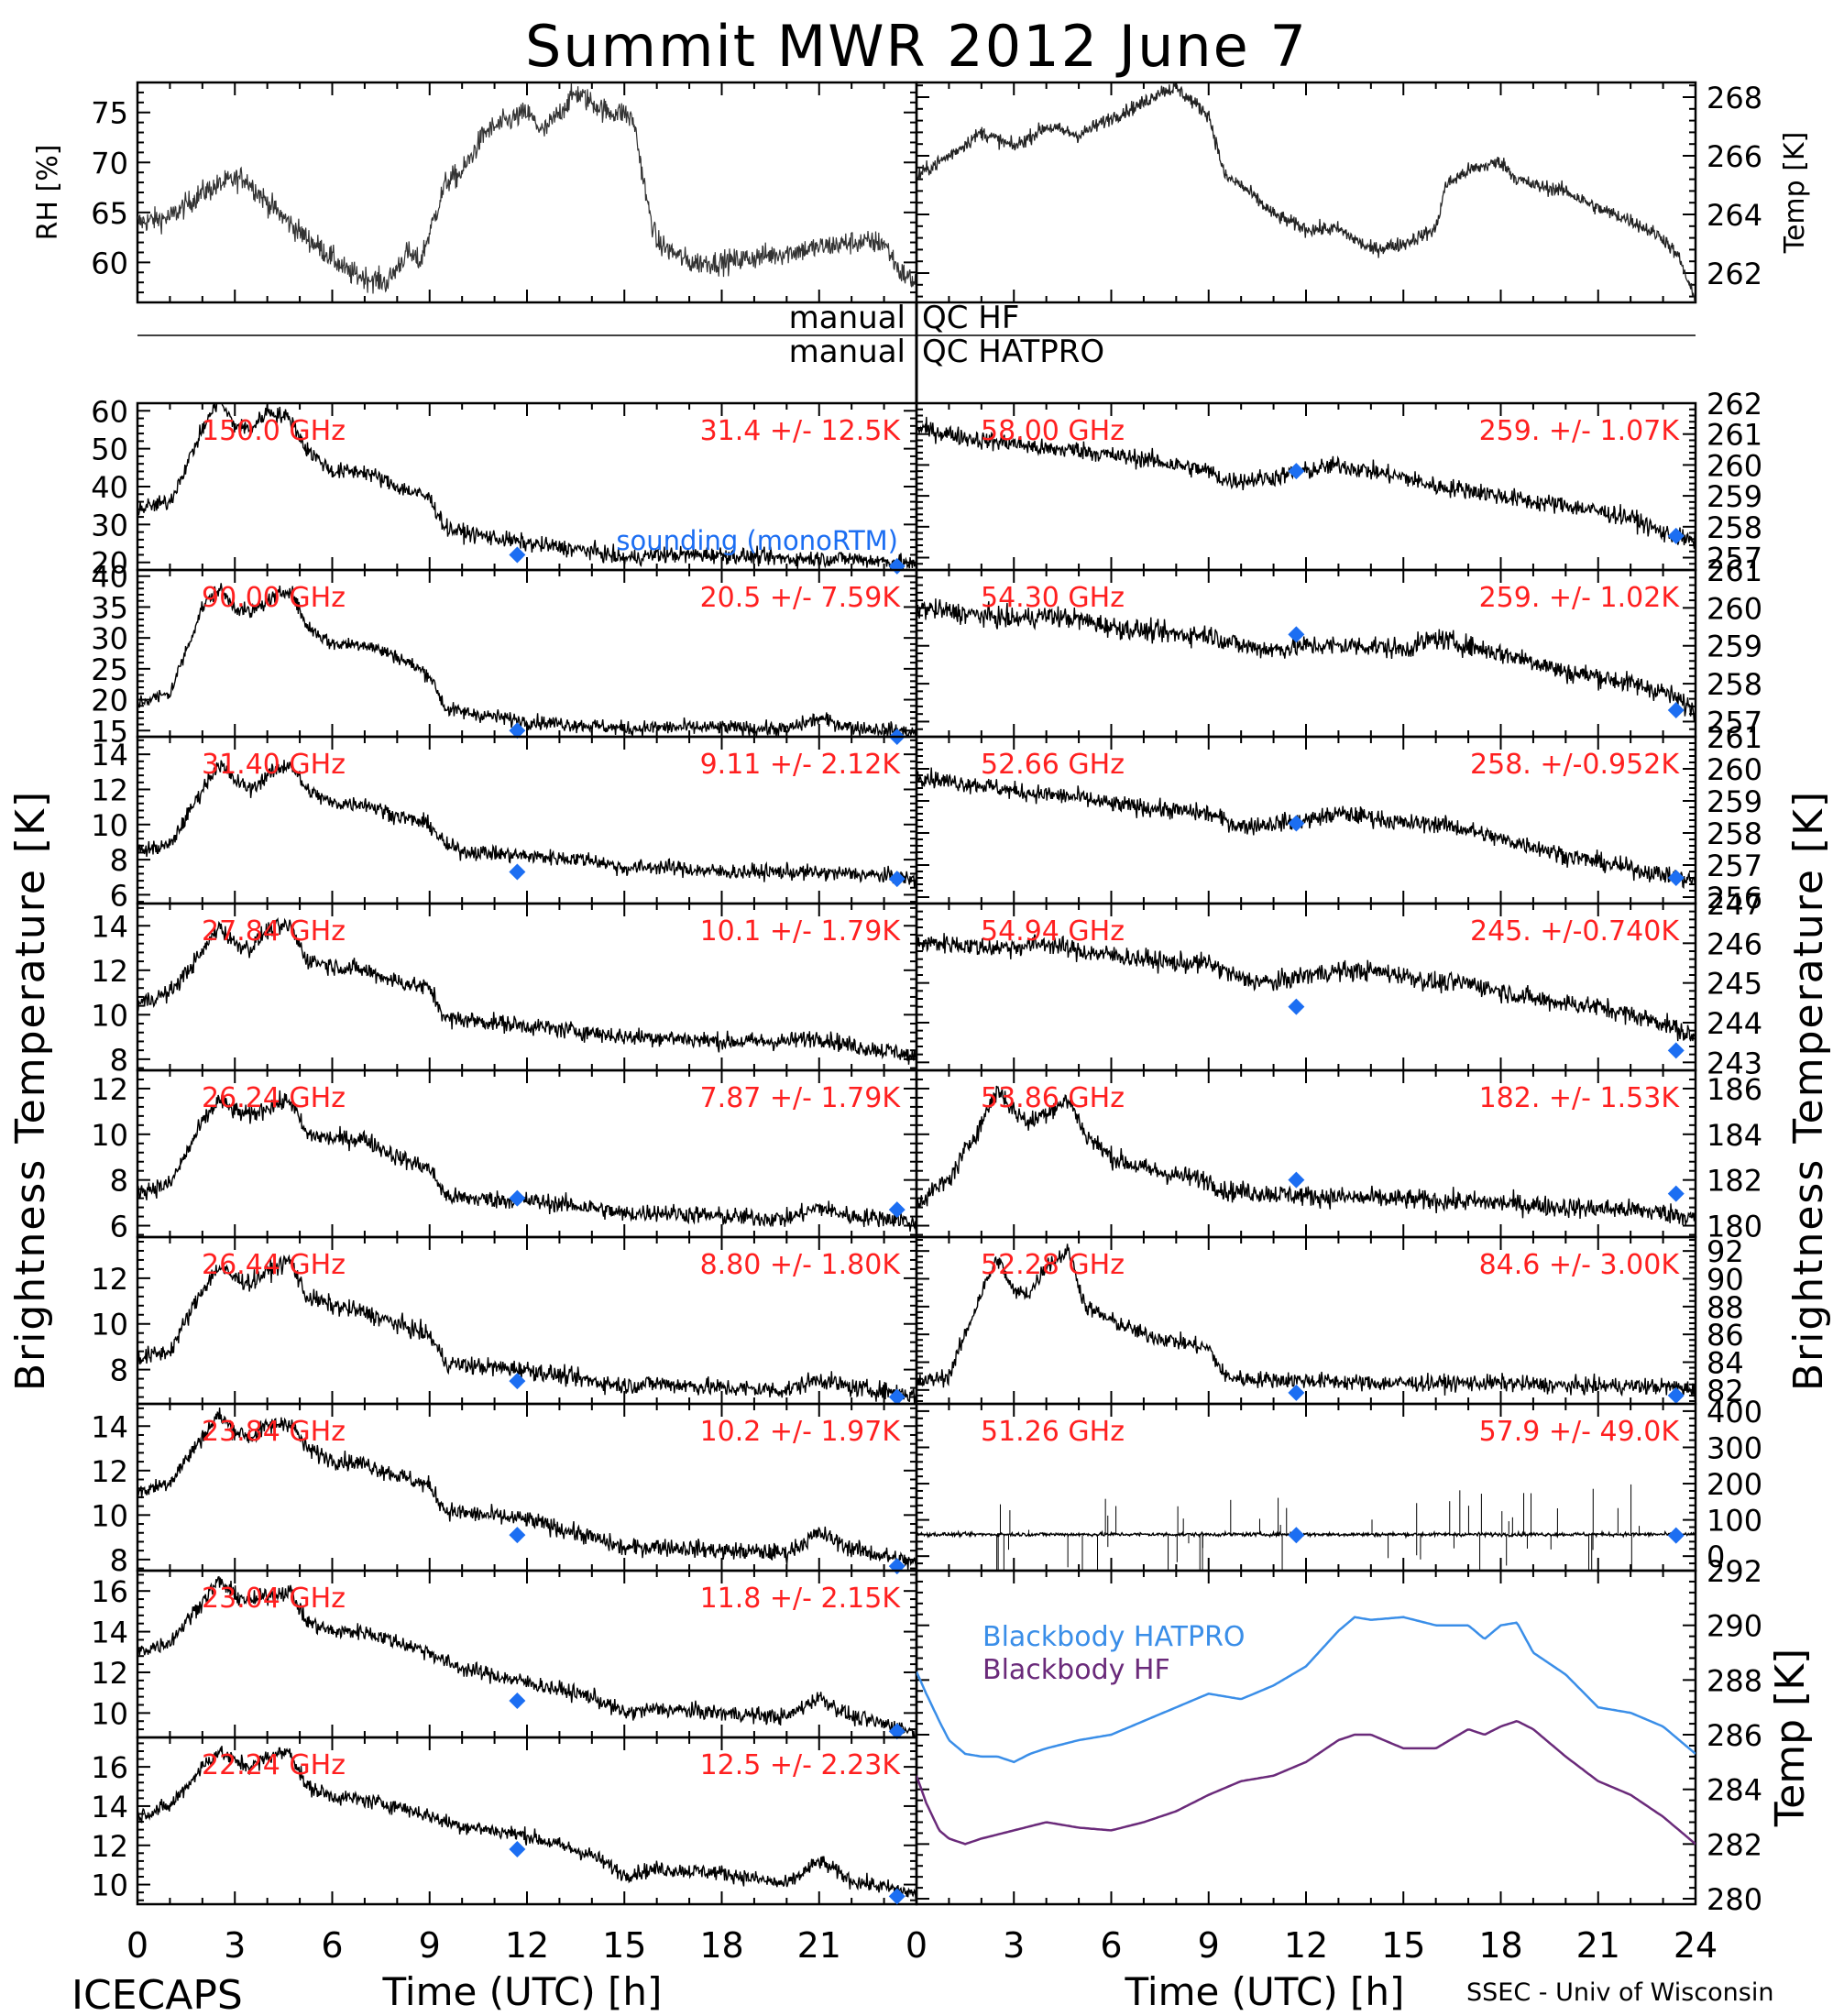 This screenshot has width=1833, height=2016. What do you see at coordinates (1580, 1265) in the screenshot?
I see `stats-label-ch5228: 84.6 +/- 3.00K` at bounding box center [1580, 1265].